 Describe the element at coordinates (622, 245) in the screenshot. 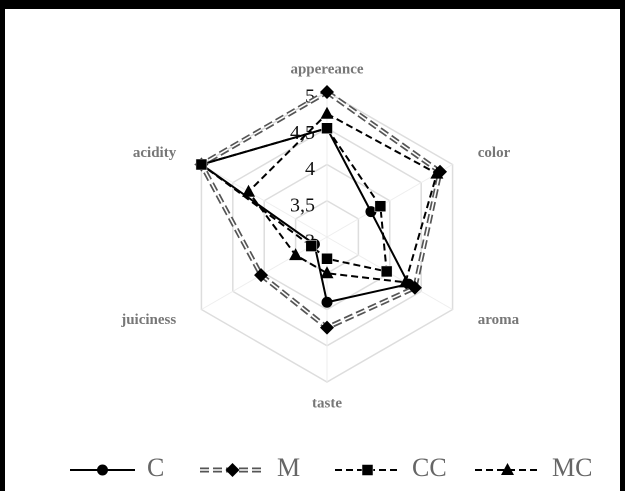

I see `frame-right` at that location.